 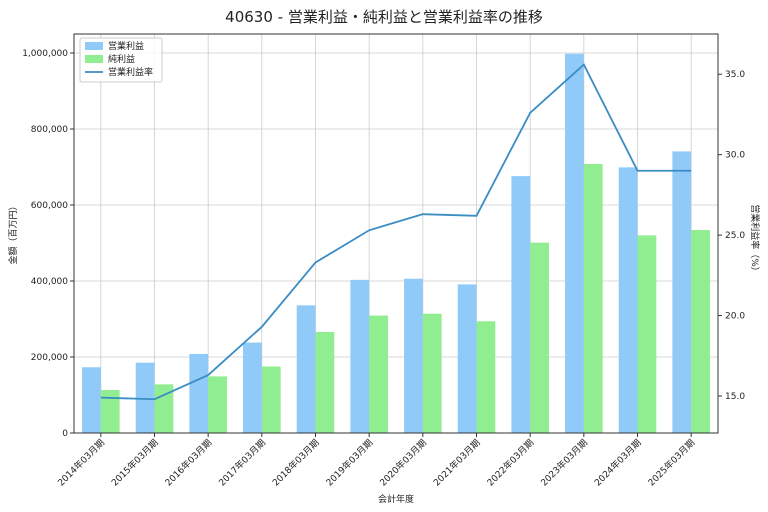 I want to click on x-tick-label: 2015年03月期, so click(x=135, y=463).